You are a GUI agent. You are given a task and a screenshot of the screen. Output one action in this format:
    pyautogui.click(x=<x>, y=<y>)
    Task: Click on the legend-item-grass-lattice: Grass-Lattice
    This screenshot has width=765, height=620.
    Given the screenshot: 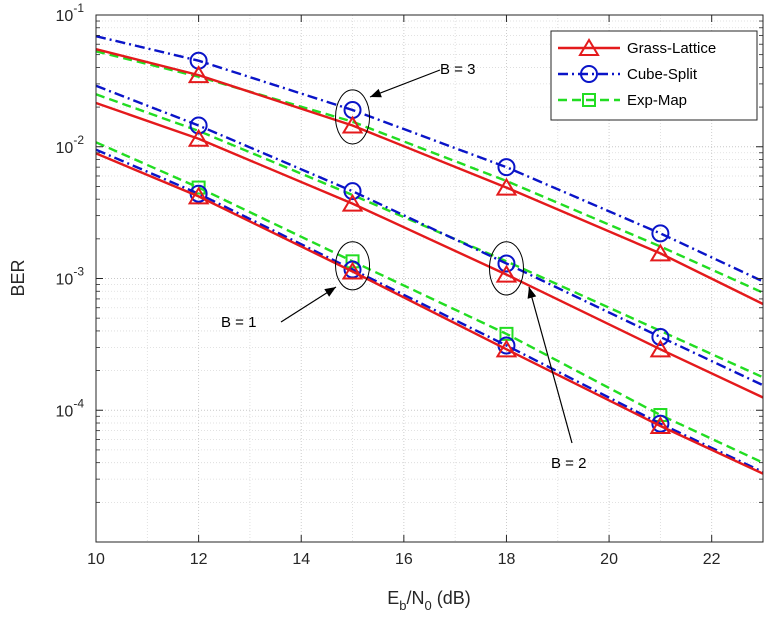 What is the action you would take?
    pyautogui.click(x=637, y=47)
    